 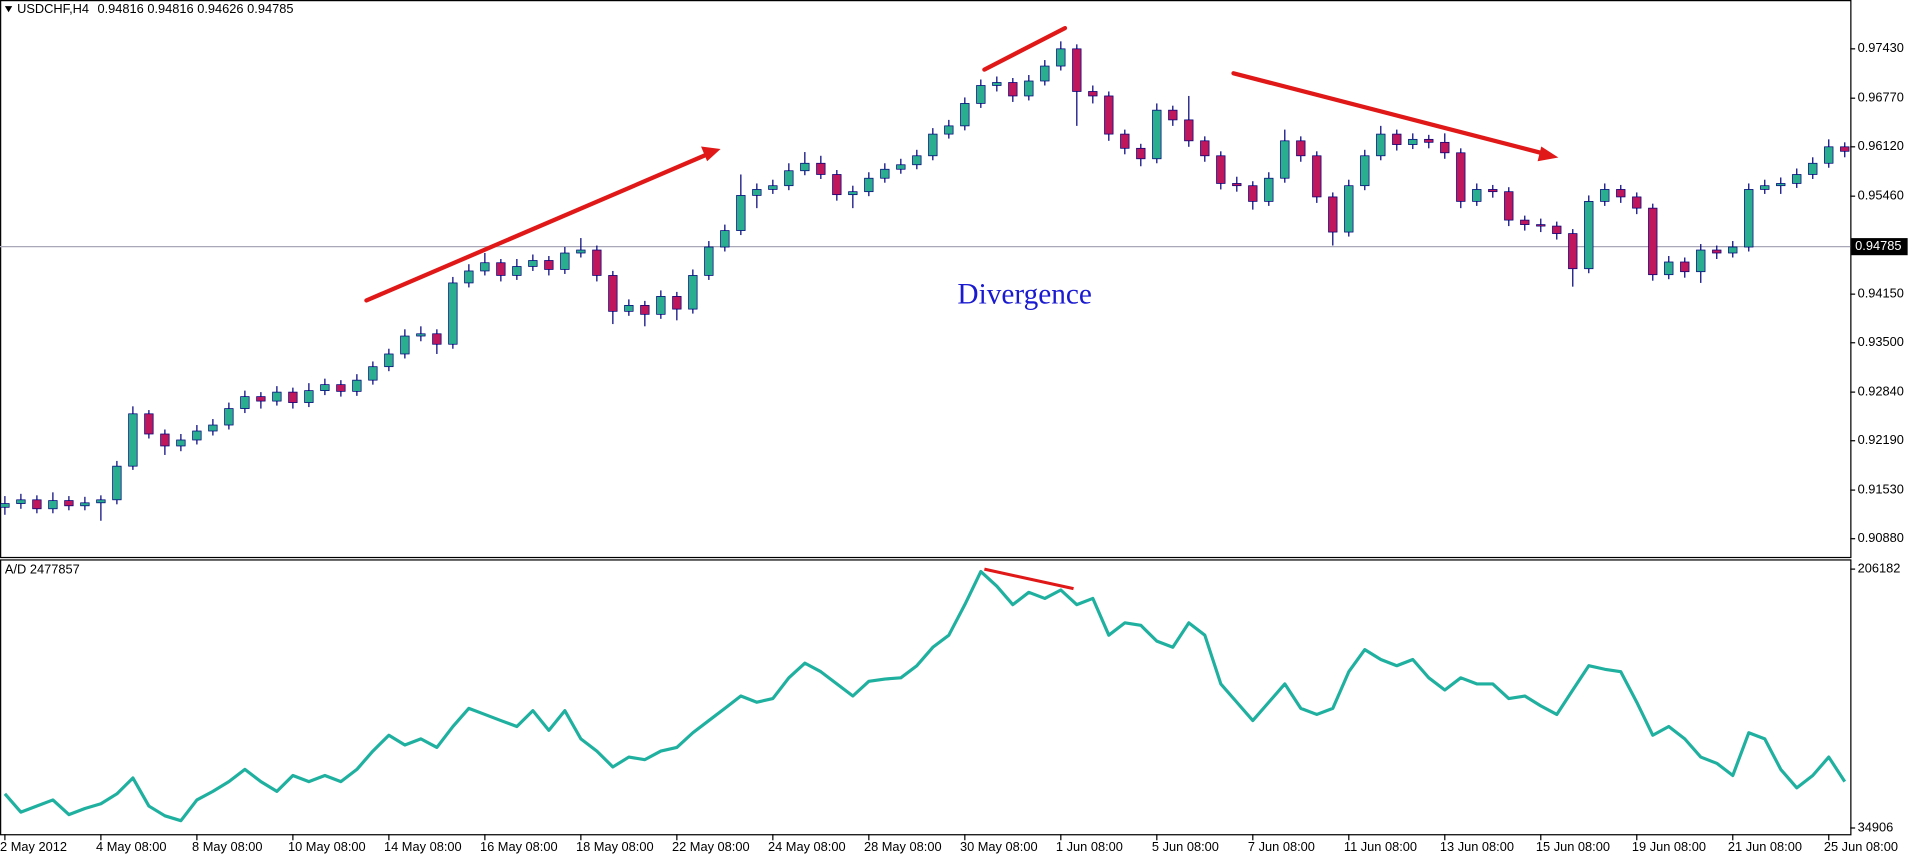 I want to click on quote-high: 0.94816, so click(x=170, y=8).